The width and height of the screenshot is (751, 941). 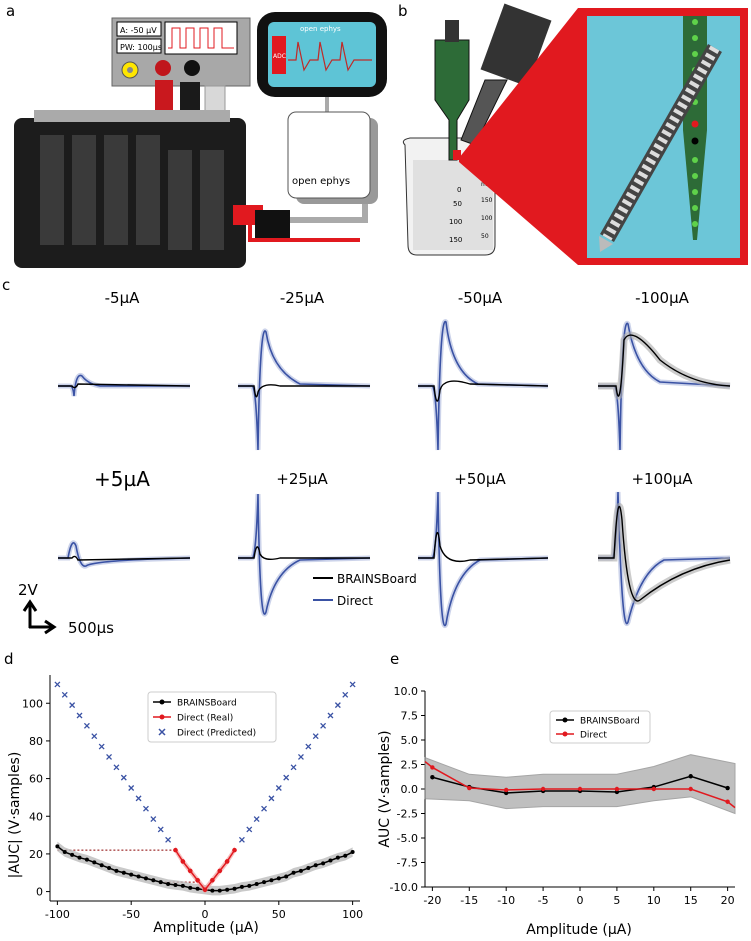 I want to click on chart-e-ytick-label: -10.0, so click(x=404, y=887).